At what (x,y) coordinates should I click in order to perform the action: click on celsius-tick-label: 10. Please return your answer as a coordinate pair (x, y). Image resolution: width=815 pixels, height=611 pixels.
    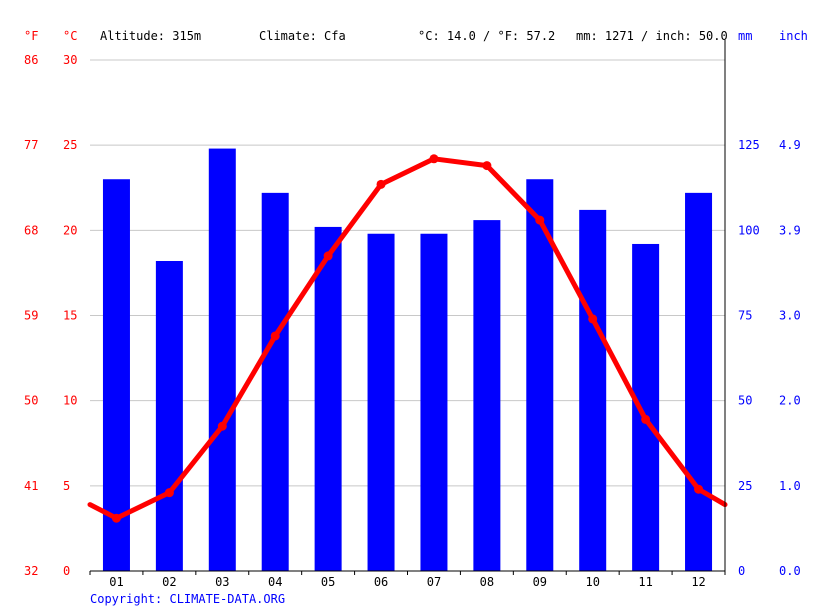
    Looking at the image, I should click on (70, 401).